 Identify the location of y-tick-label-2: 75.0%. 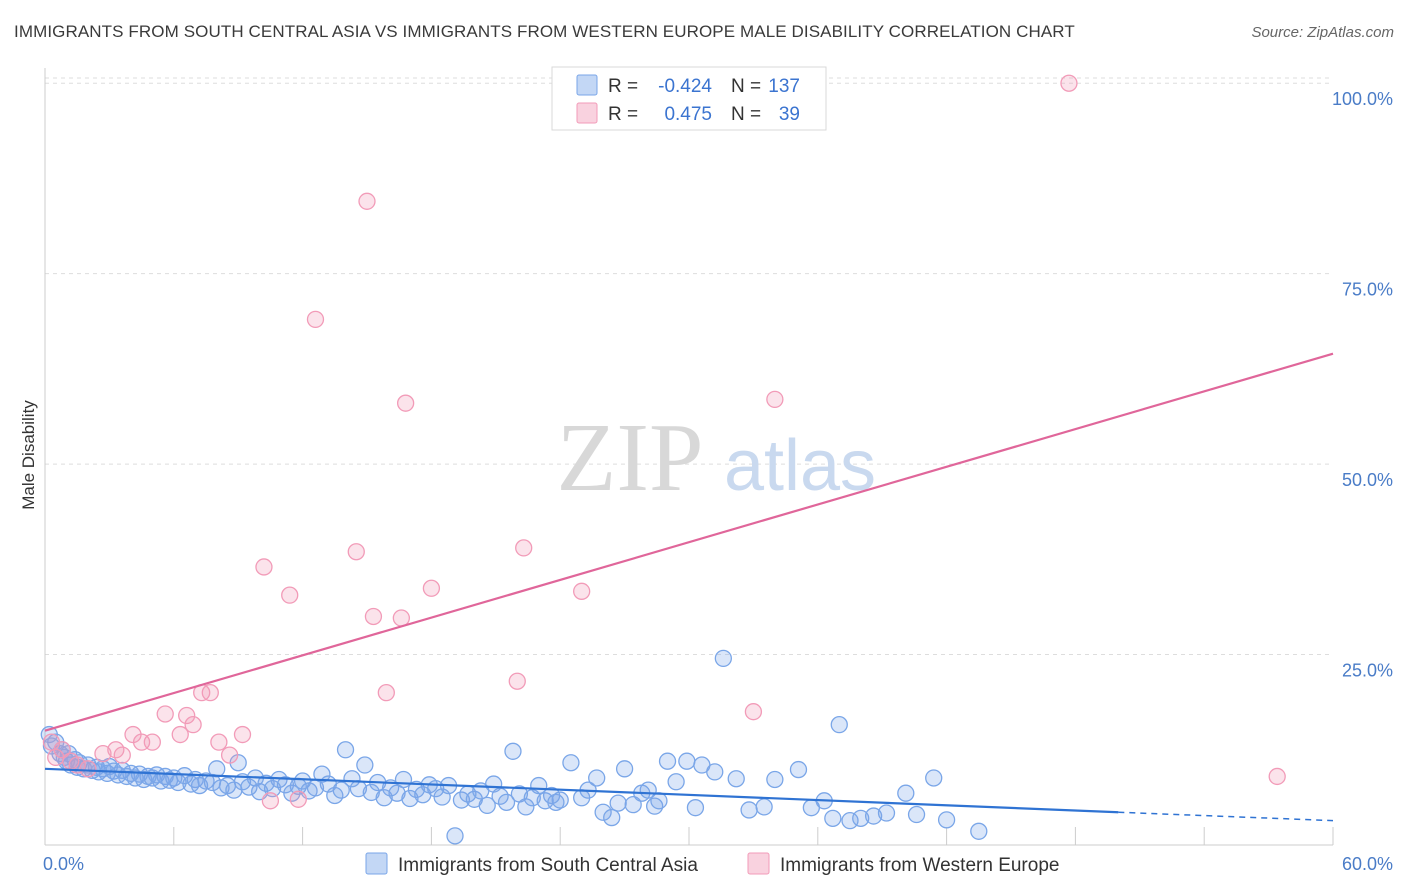
(1367, 290).